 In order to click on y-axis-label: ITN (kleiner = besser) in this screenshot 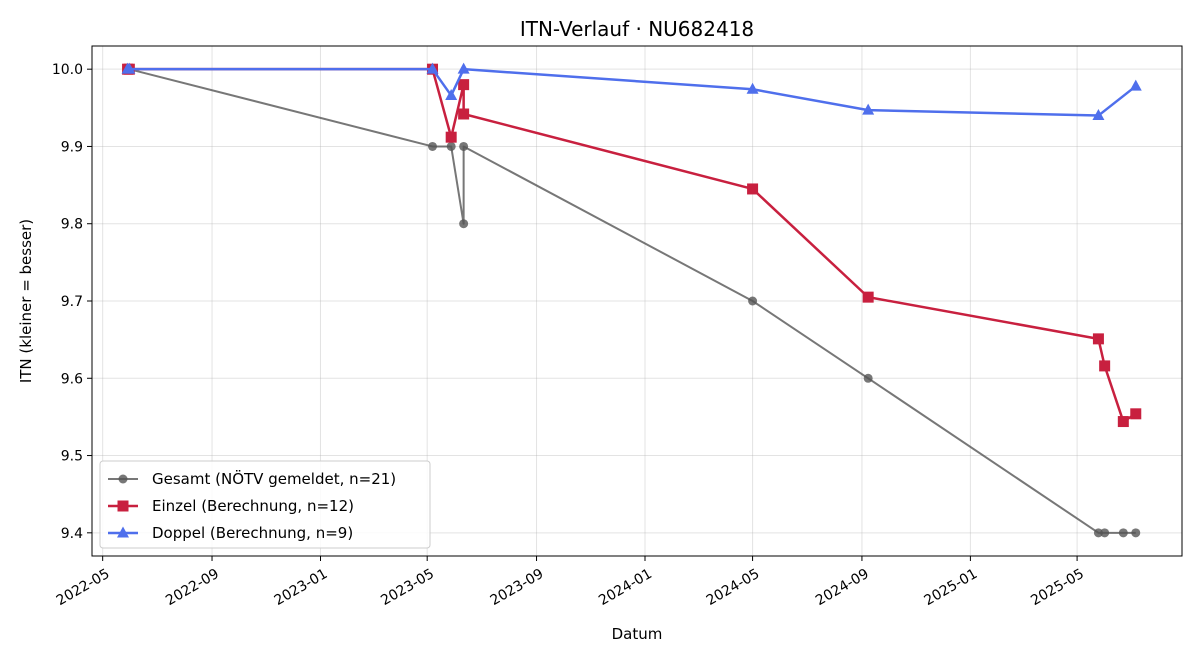, I will do `click(26, 301)`.